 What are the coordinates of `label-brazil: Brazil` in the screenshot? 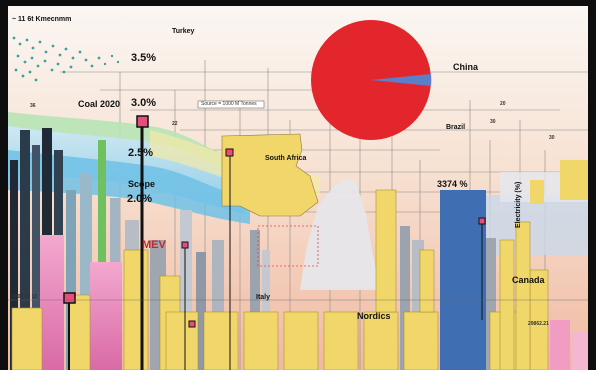 It's located at (456, 127).